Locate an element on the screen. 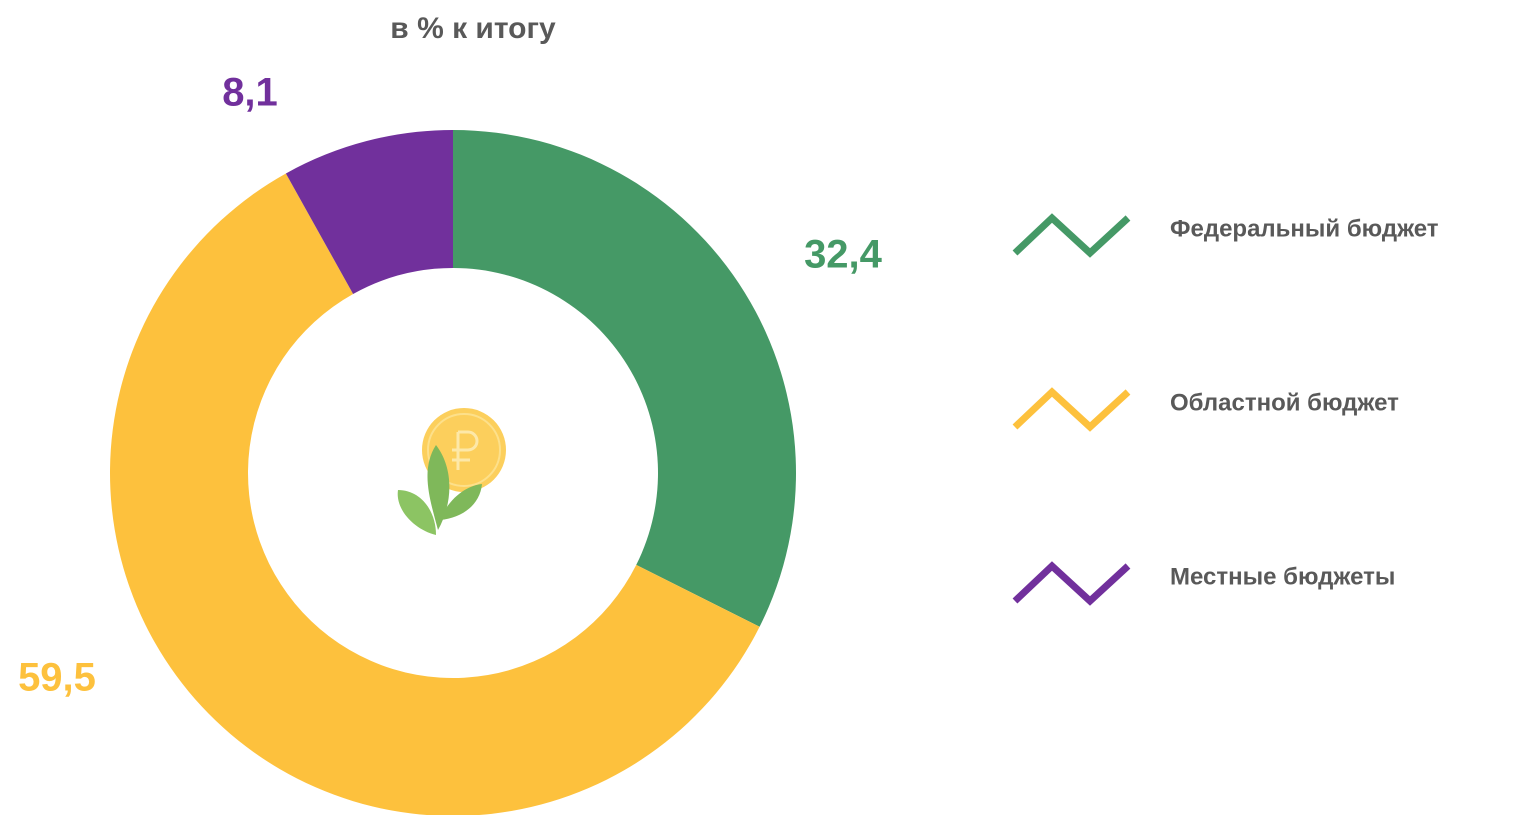  center-icon is located at coordinates (451, 471).